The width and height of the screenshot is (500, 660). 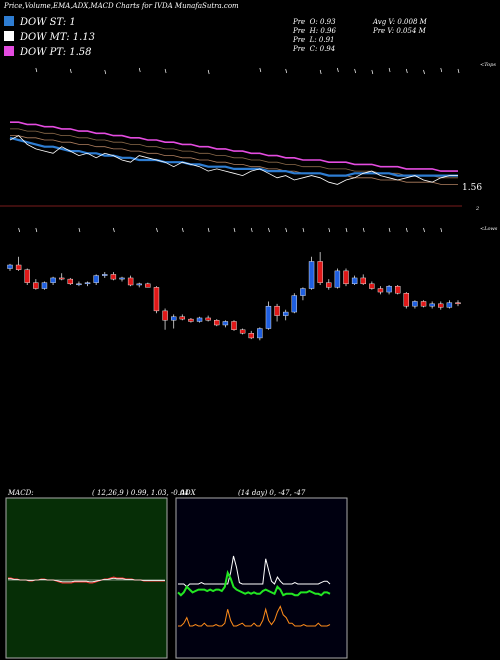 I want to click on macd-label: MACD:, so click(x=21, y=493).